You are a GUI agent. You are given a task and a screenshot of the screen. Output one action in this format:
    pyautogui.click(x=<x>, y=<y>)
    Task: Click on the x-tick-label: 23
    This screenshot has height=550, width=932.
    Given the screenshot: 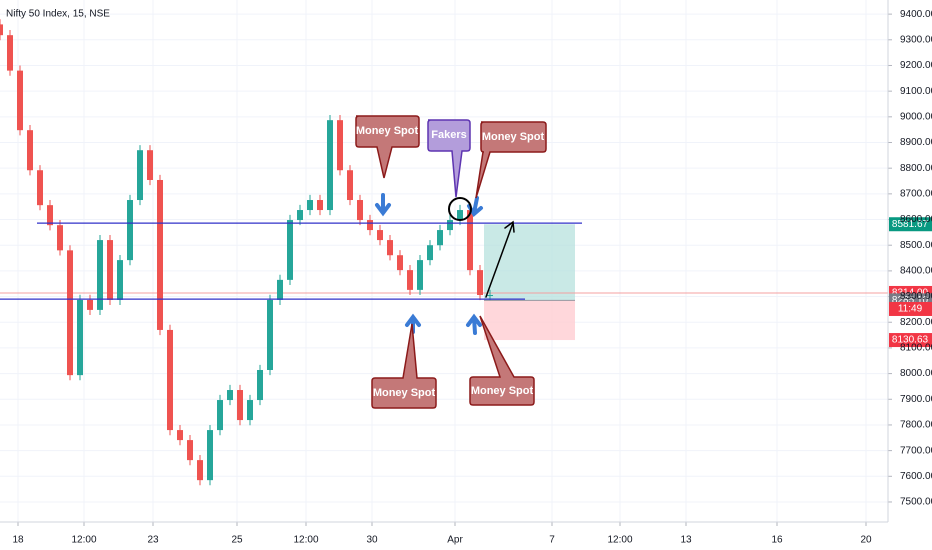 What is the action you would take?
    pyautogui.click(x=153, y=540)
    